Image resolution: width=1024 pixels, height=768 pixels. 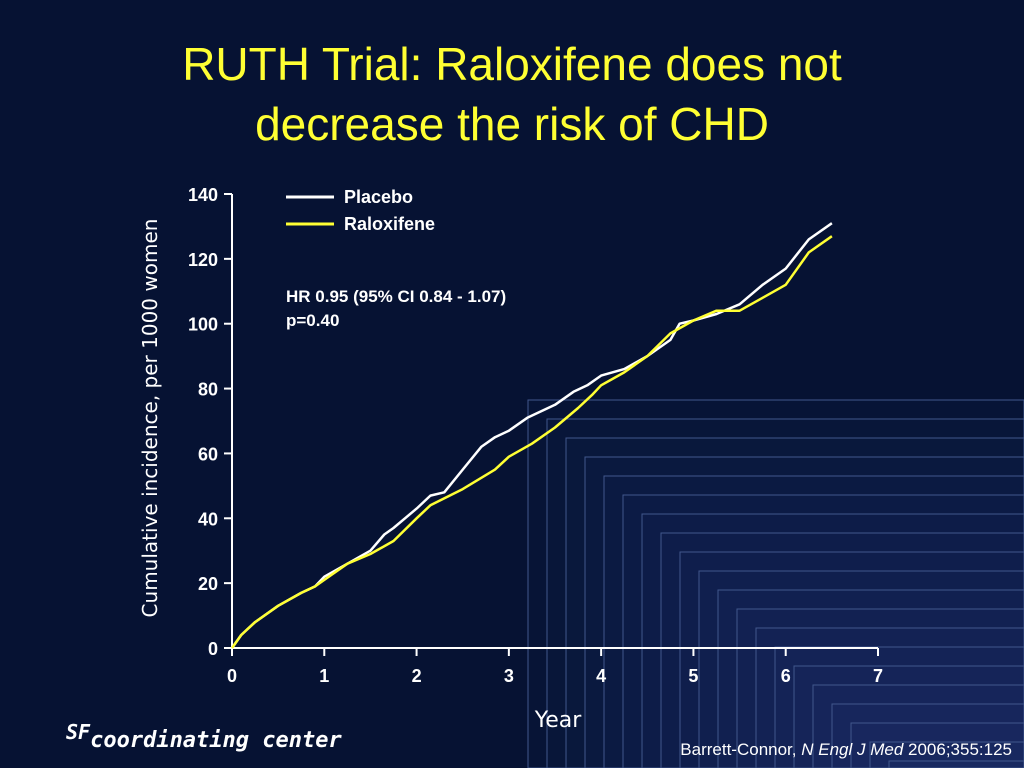 What do you see at coordinates (78, 732) in the screenshot?
I see `footer-superscript: SF` at bounding box center [78, 732].